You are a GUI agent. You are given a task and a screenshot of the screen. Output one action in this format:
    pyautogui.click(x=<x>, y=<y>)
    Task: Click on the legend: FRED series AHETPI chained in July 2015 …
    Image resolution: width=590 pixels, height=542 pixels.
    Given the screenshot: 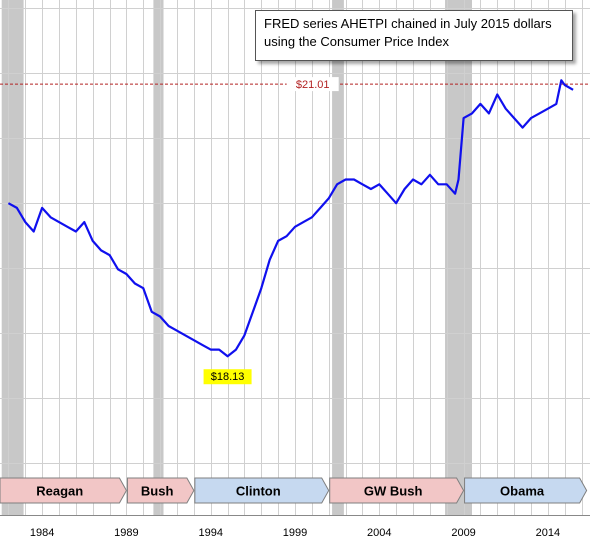 What is the action you would take?
    pyautogui.click(x=414, y=35)
    